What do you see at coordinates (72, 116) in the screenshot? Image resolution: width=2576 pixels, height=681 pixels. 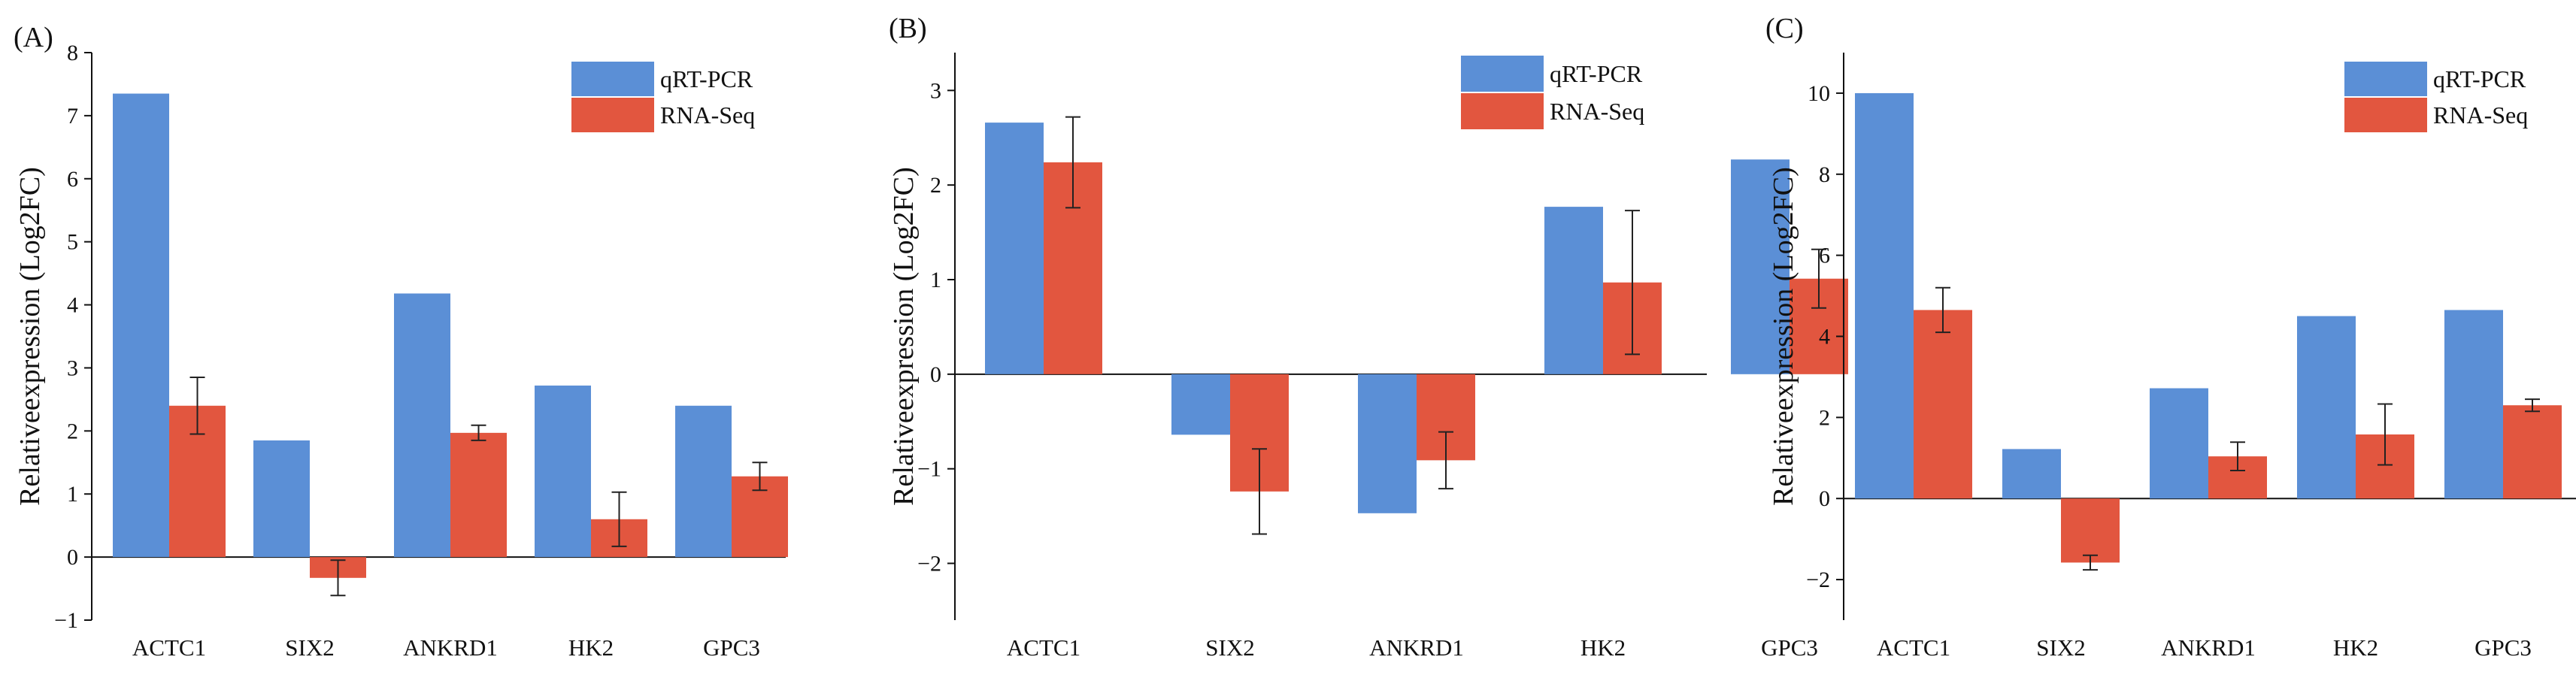 I see `y-tick-label: 7` at bounding box center [72, 116].